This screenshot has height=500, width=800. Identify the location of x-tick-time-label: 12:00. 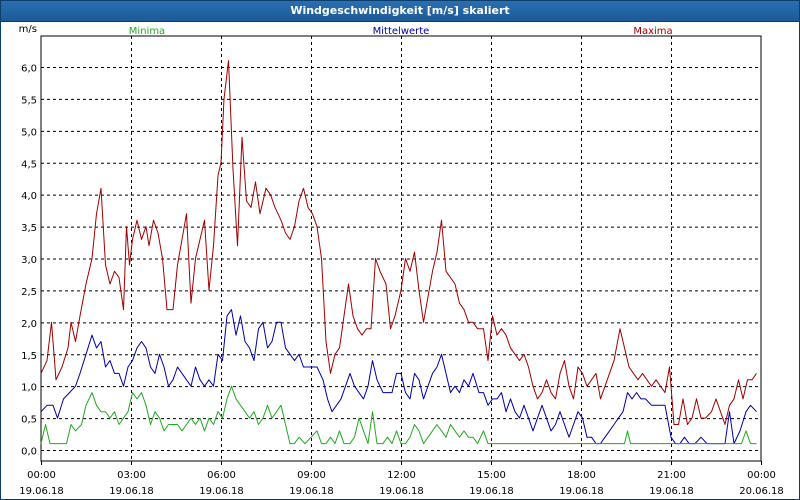
(401, 475).